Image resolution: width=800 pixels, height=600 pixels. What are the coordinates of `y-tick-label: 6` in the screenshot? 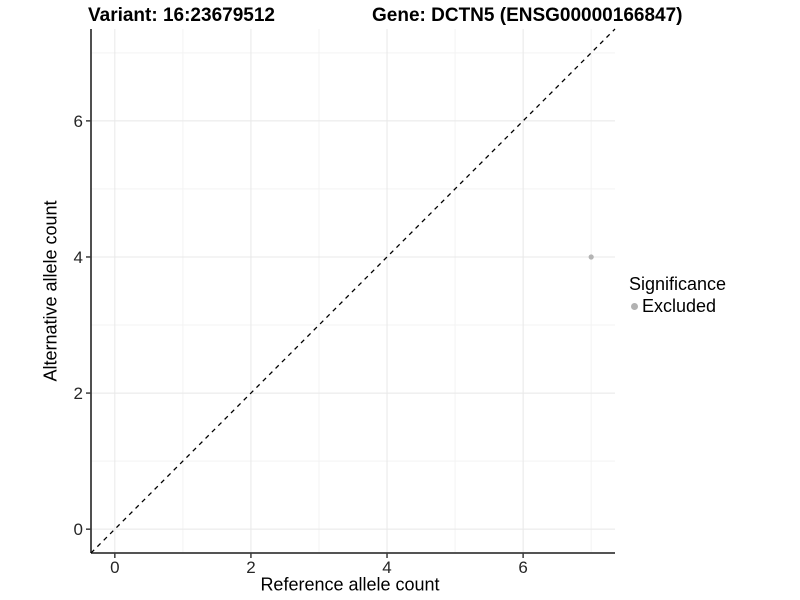 It's located at (78, 121).